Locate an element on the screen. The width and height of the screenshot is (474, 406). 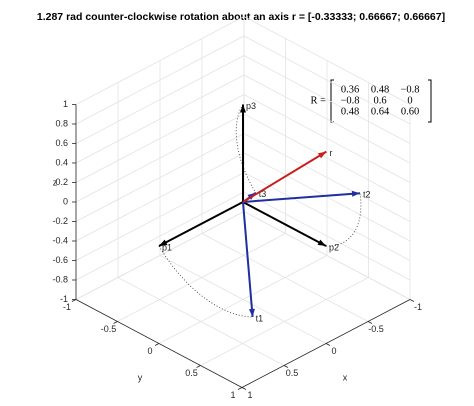
y-tick-label: 1 is located at coordinates (232, 395).